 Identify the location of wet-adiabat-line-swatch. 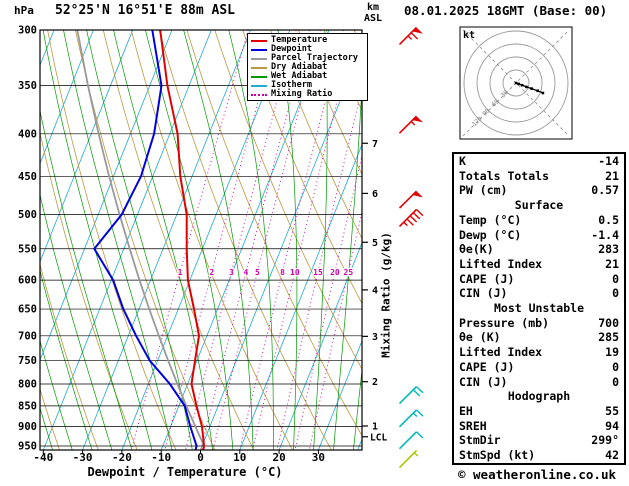
(259, 76).